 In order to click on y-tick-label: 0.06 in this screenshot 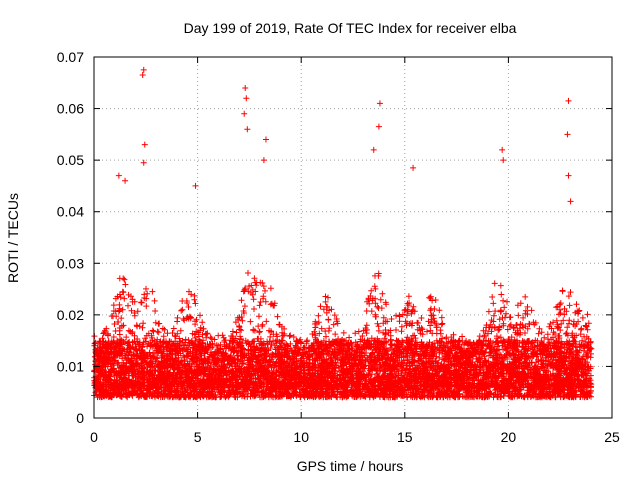, I will do `click(70, 109)`.